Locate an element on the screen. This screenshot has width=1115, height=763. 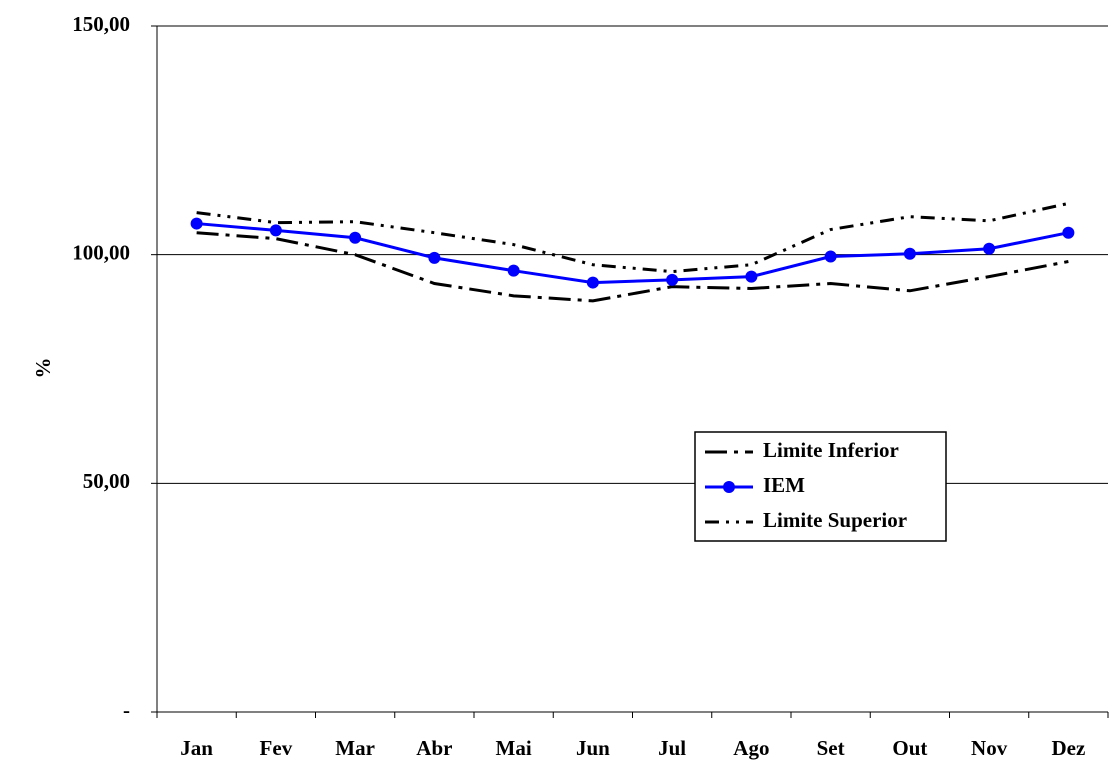
x-tick-label: Fev is located at coordinates (276, 748).